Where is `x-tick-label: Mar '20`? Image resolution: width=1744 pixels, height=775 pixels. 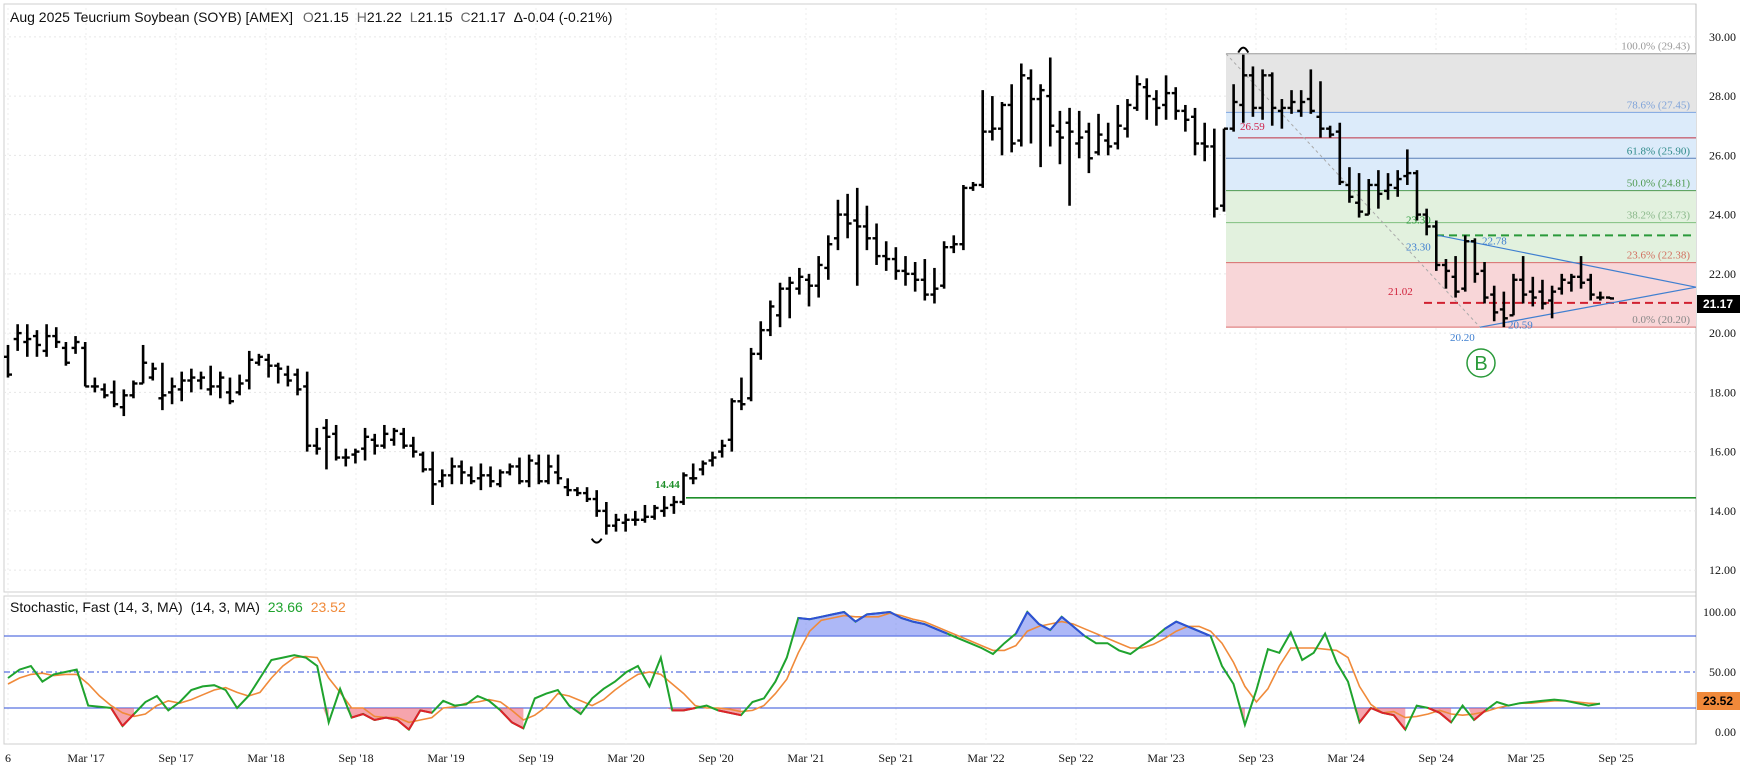 x-tick-label: Mar '20 is located at coordinates (625, 758).